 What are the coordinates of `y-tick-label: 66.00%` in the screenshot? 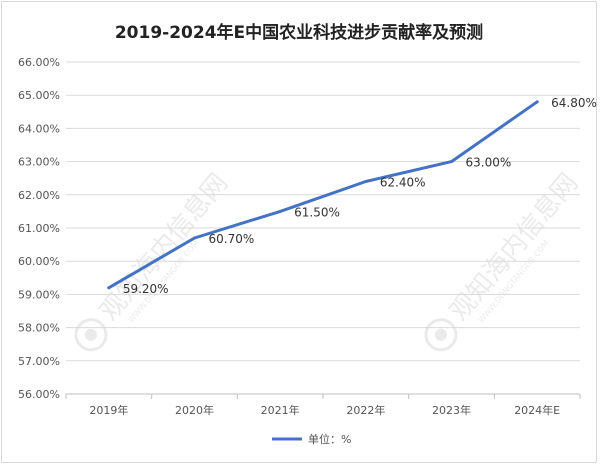 It's located at (39, 62).